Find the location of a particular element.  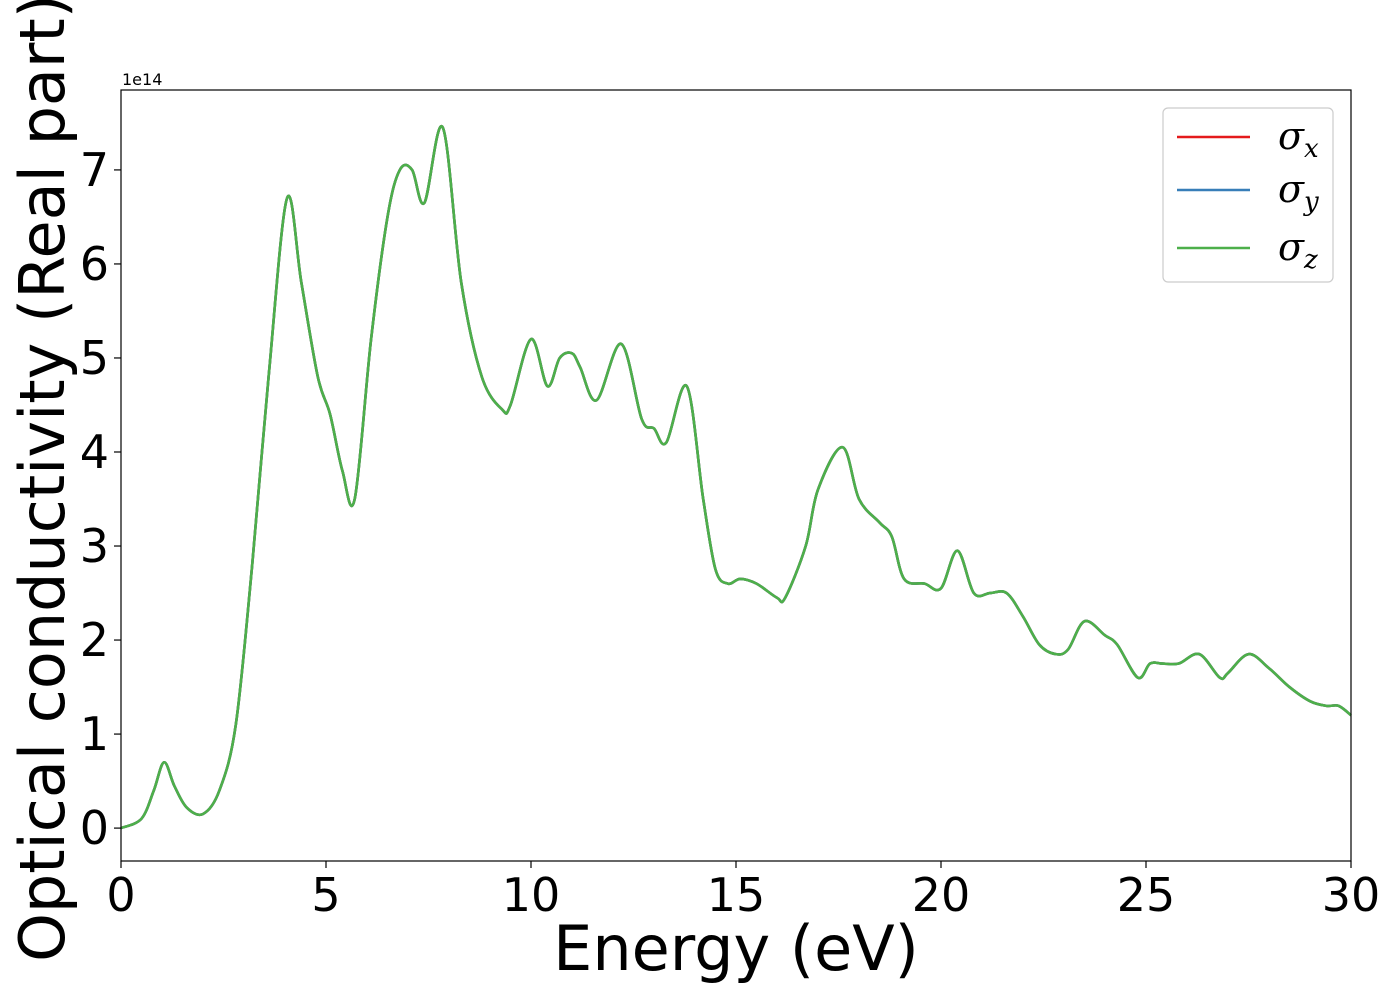

x-tick-label: 0 is located at coordinates (120, 895).